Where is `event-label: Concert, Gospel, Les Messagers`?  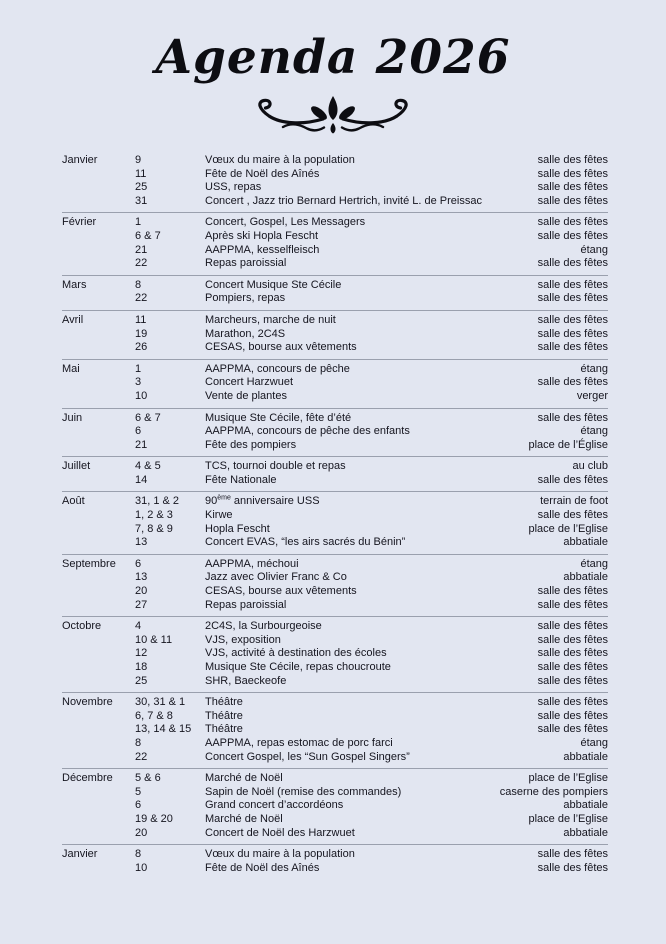 event-label: Concert, Gospel, Les Messagers is located at coordinates (285, 222).